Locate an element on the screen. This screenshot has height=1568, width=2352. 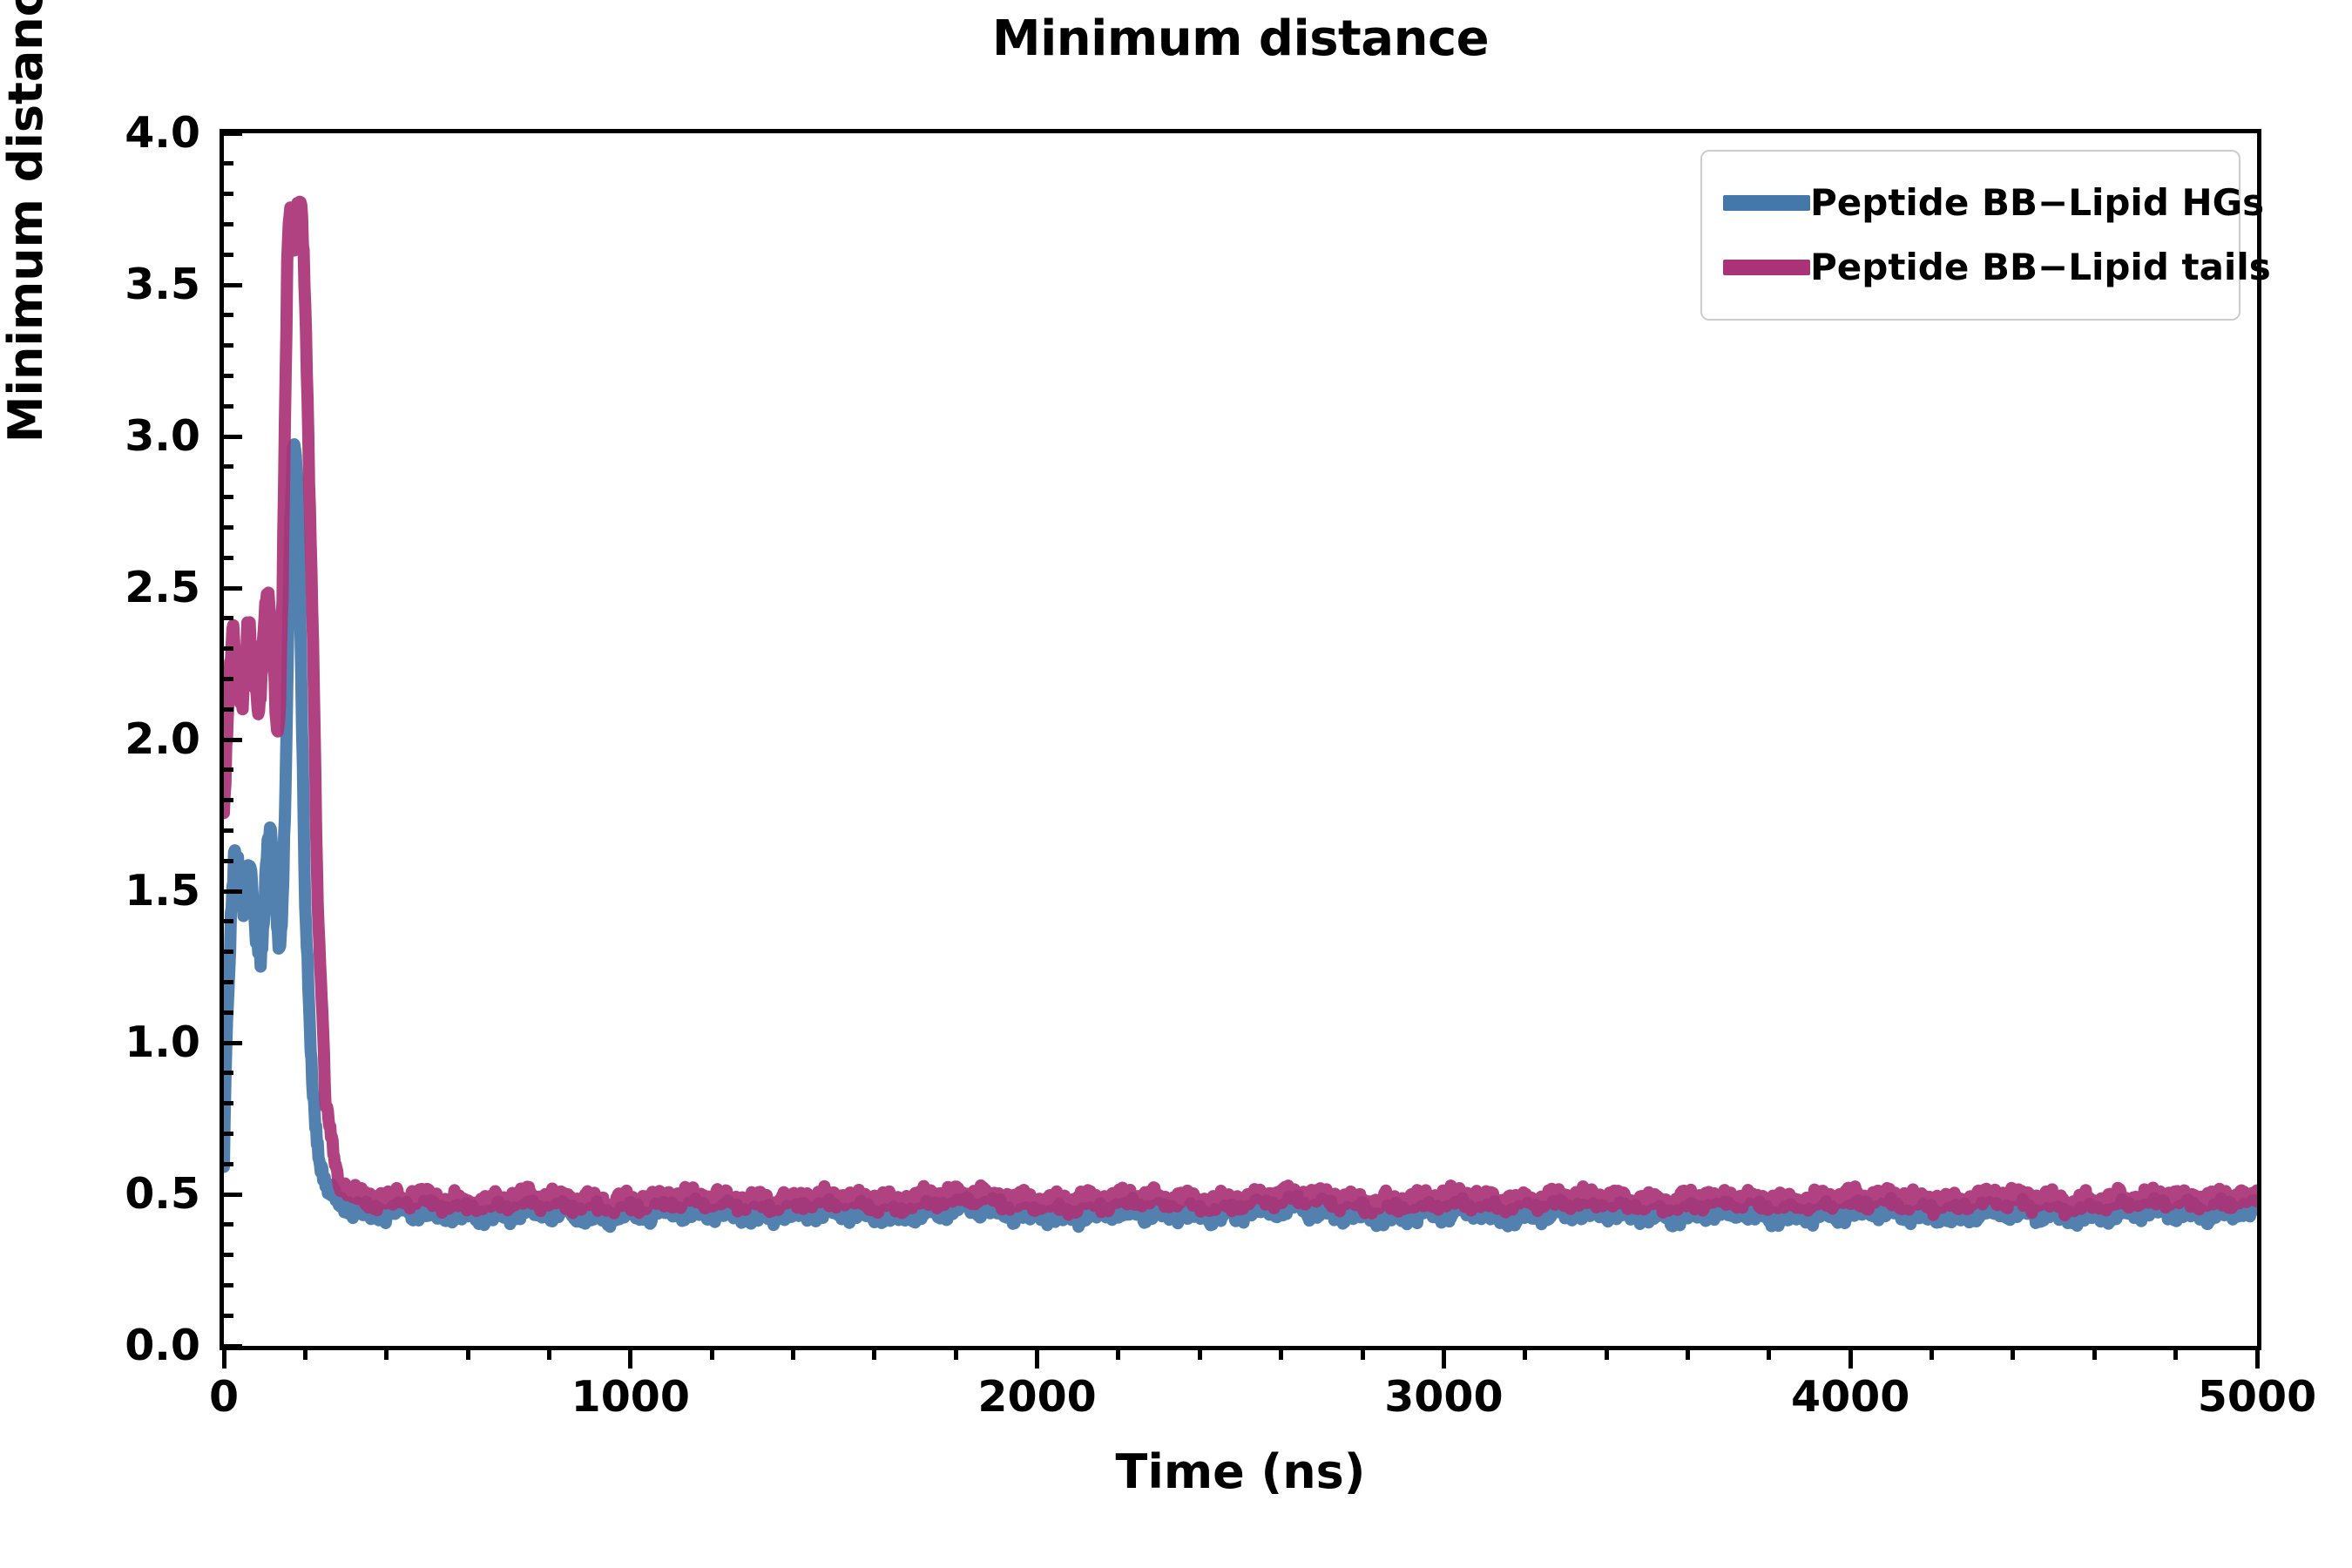
x-tick-label: 4000 is located at coordinates (1850, 1397).